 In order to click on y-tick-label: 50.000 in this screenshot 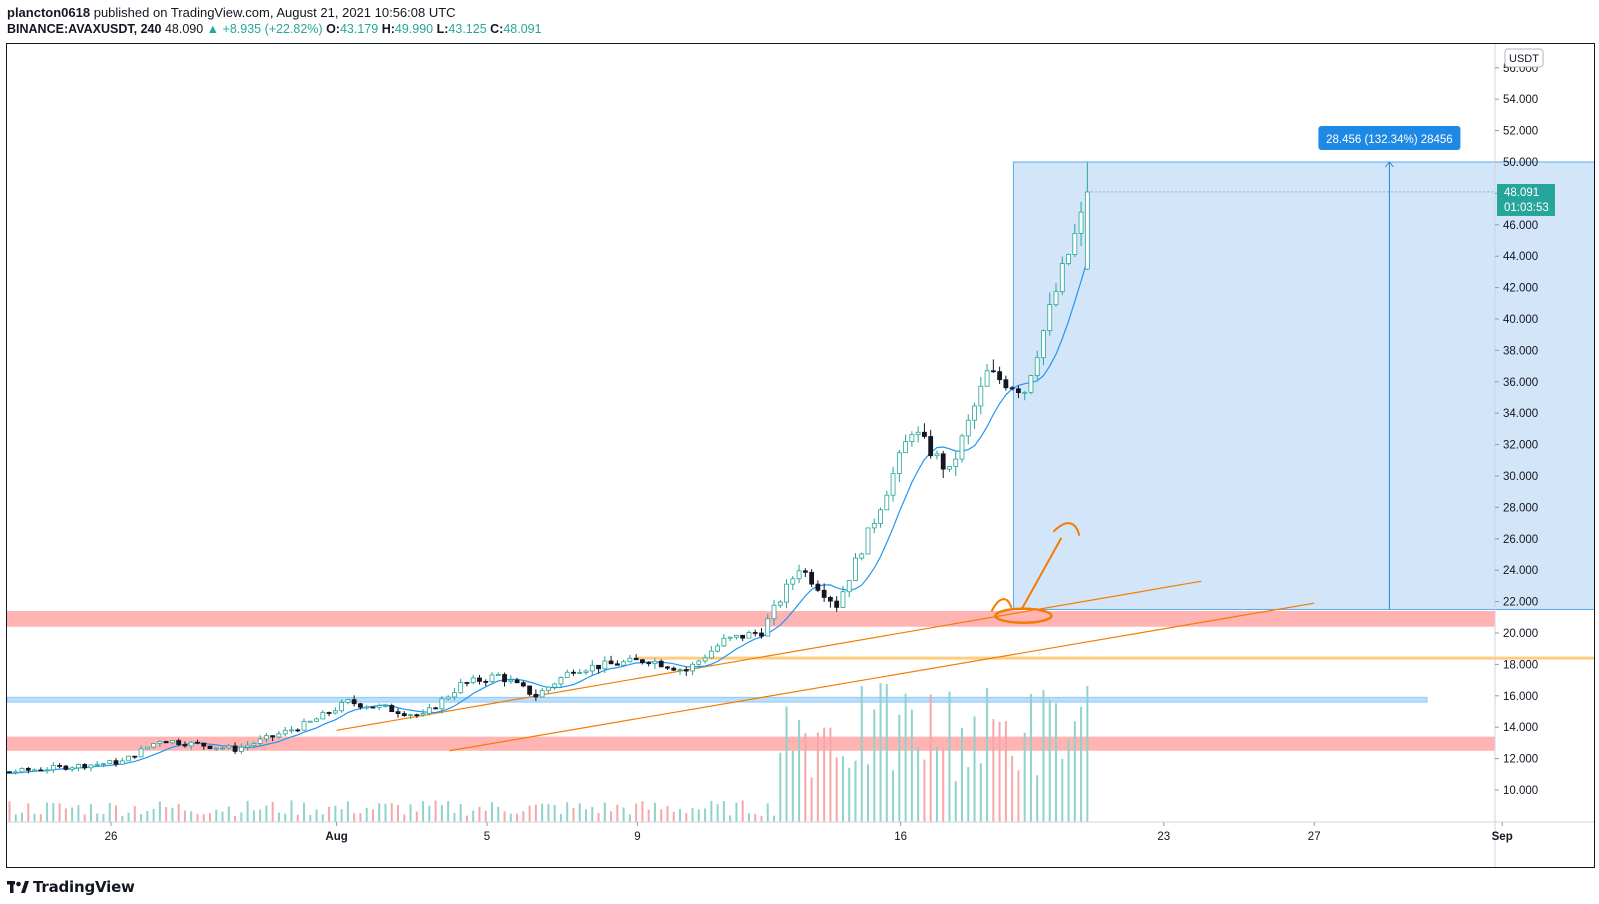, I will do `click(1520, 163)`.